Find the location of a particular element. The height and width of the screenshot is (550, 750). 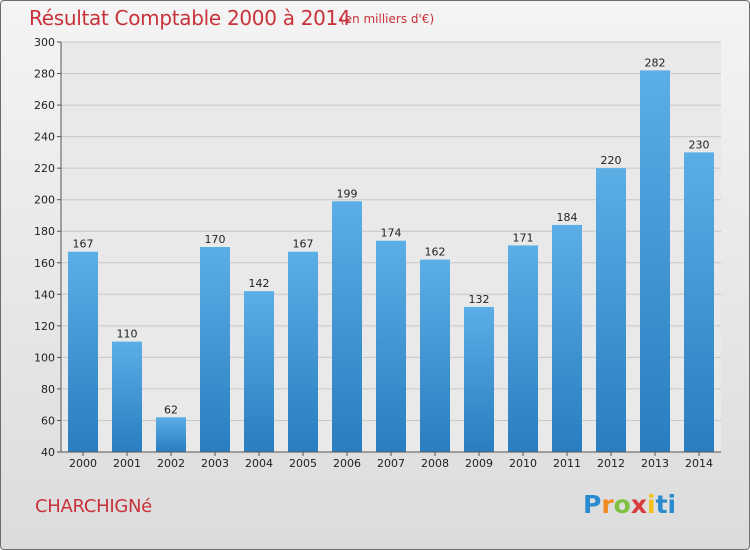

logo-letter: P is located at coordinates (592, 504).